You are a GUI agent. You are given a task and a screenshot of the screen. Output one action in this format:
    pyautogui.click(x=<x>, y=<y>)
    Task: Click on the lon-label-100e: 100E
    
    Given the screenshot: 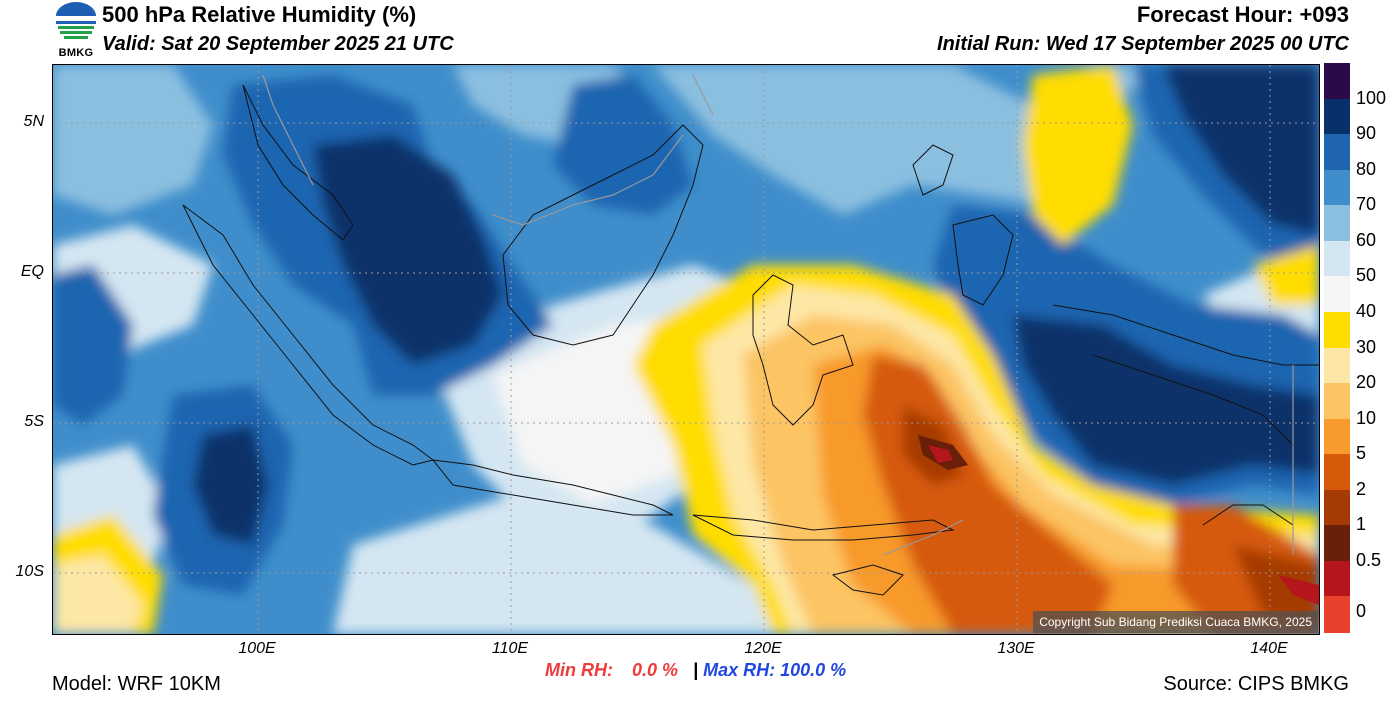 What is the action you would take?
    pyautogui.click(x=257, y=648)
    